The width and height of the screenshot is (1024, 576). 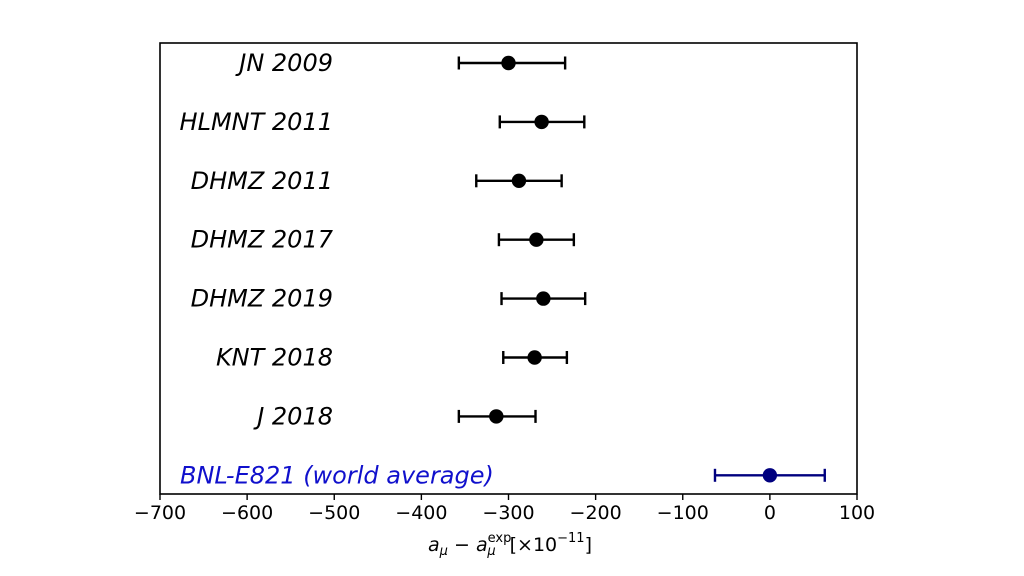 What do you see at coordinates (334, 513) in the screenshot?
I see `x-tick-label: −500` at bounding box center [334, 513].